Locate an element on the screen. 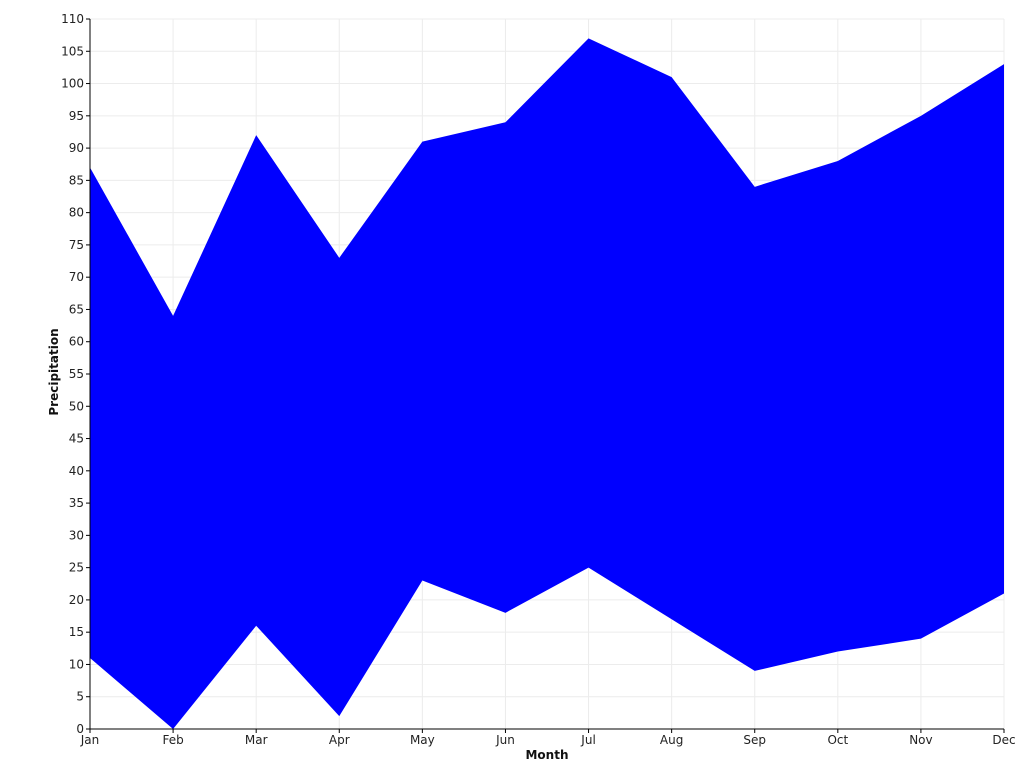  x-axis-ticks: Jan Feb Mar Apr May Jun Jul Aug Sep Oct Nov Dec is located at coordinates (548, 738).